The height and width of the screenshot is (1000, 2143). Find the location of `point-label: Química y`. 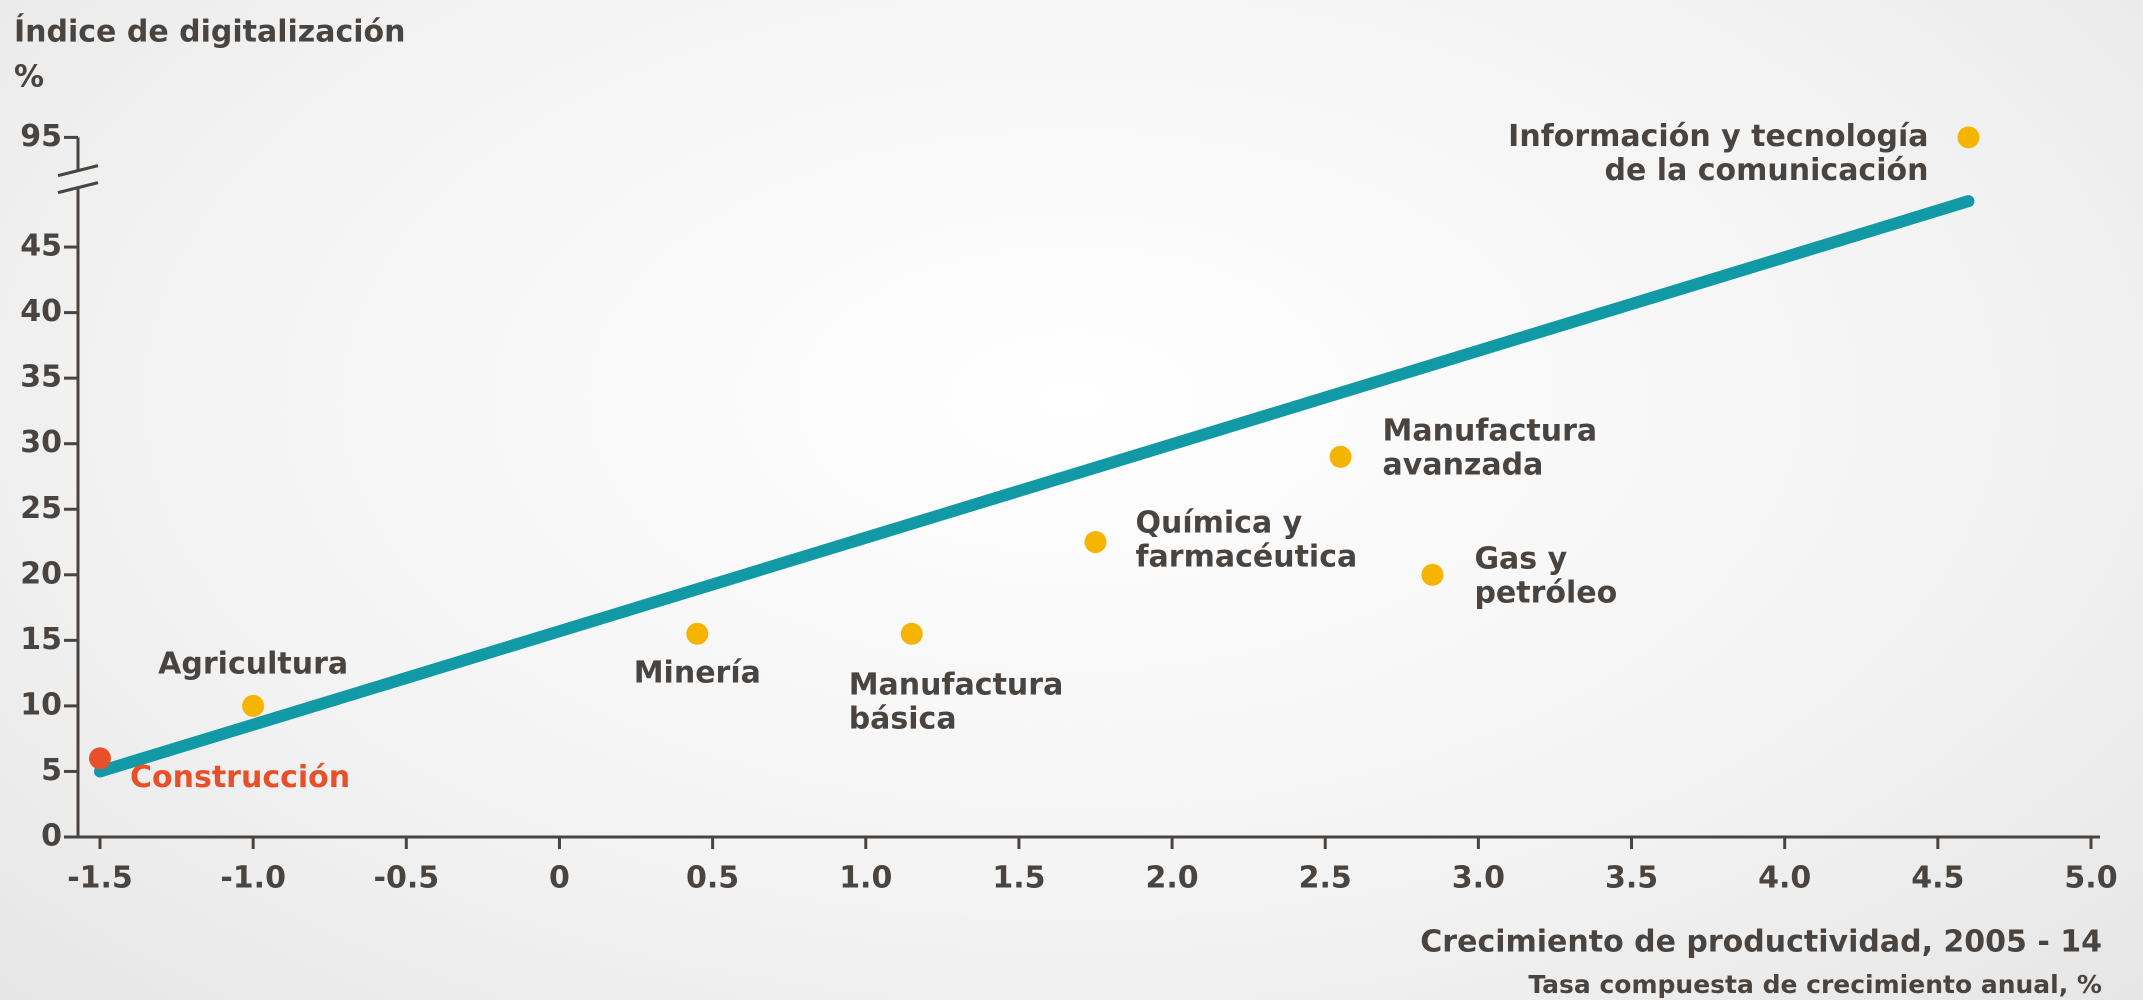

point-label: Química y is located at coordinates (1219, 523).